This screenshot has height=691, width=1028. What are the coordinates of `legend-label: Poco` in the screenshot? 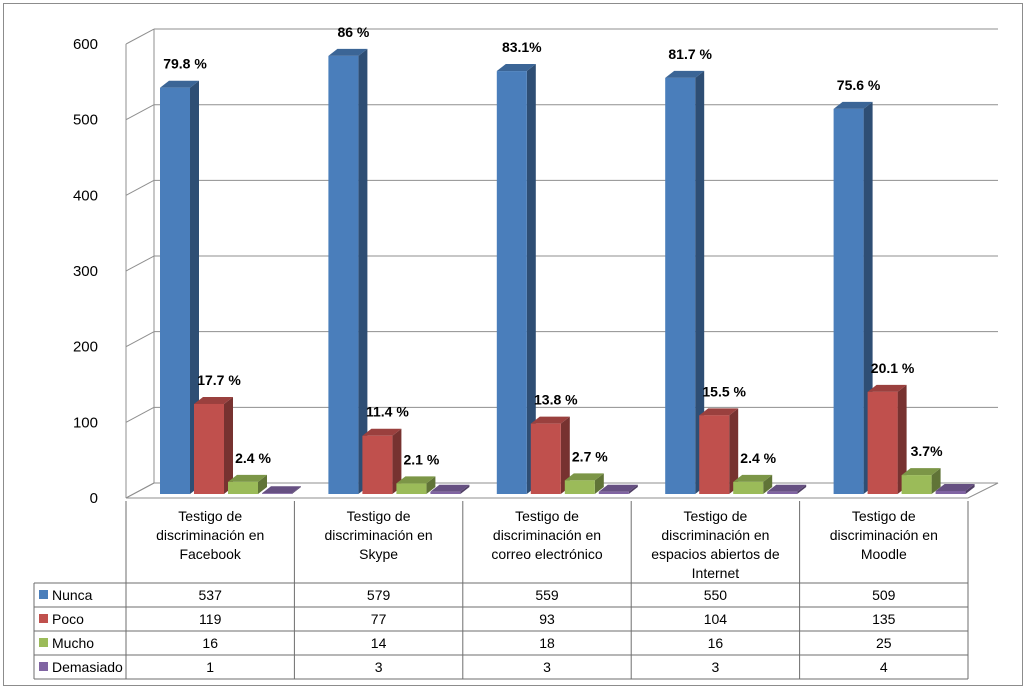 It's located at (68, 619).